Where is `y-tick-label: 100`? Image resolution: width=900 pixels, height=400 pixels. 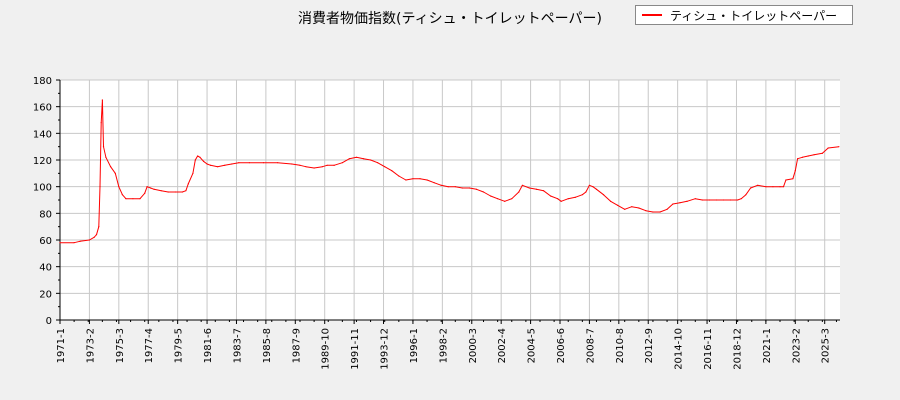 y-tick-label: 100 is located at coordinates (42, 188).